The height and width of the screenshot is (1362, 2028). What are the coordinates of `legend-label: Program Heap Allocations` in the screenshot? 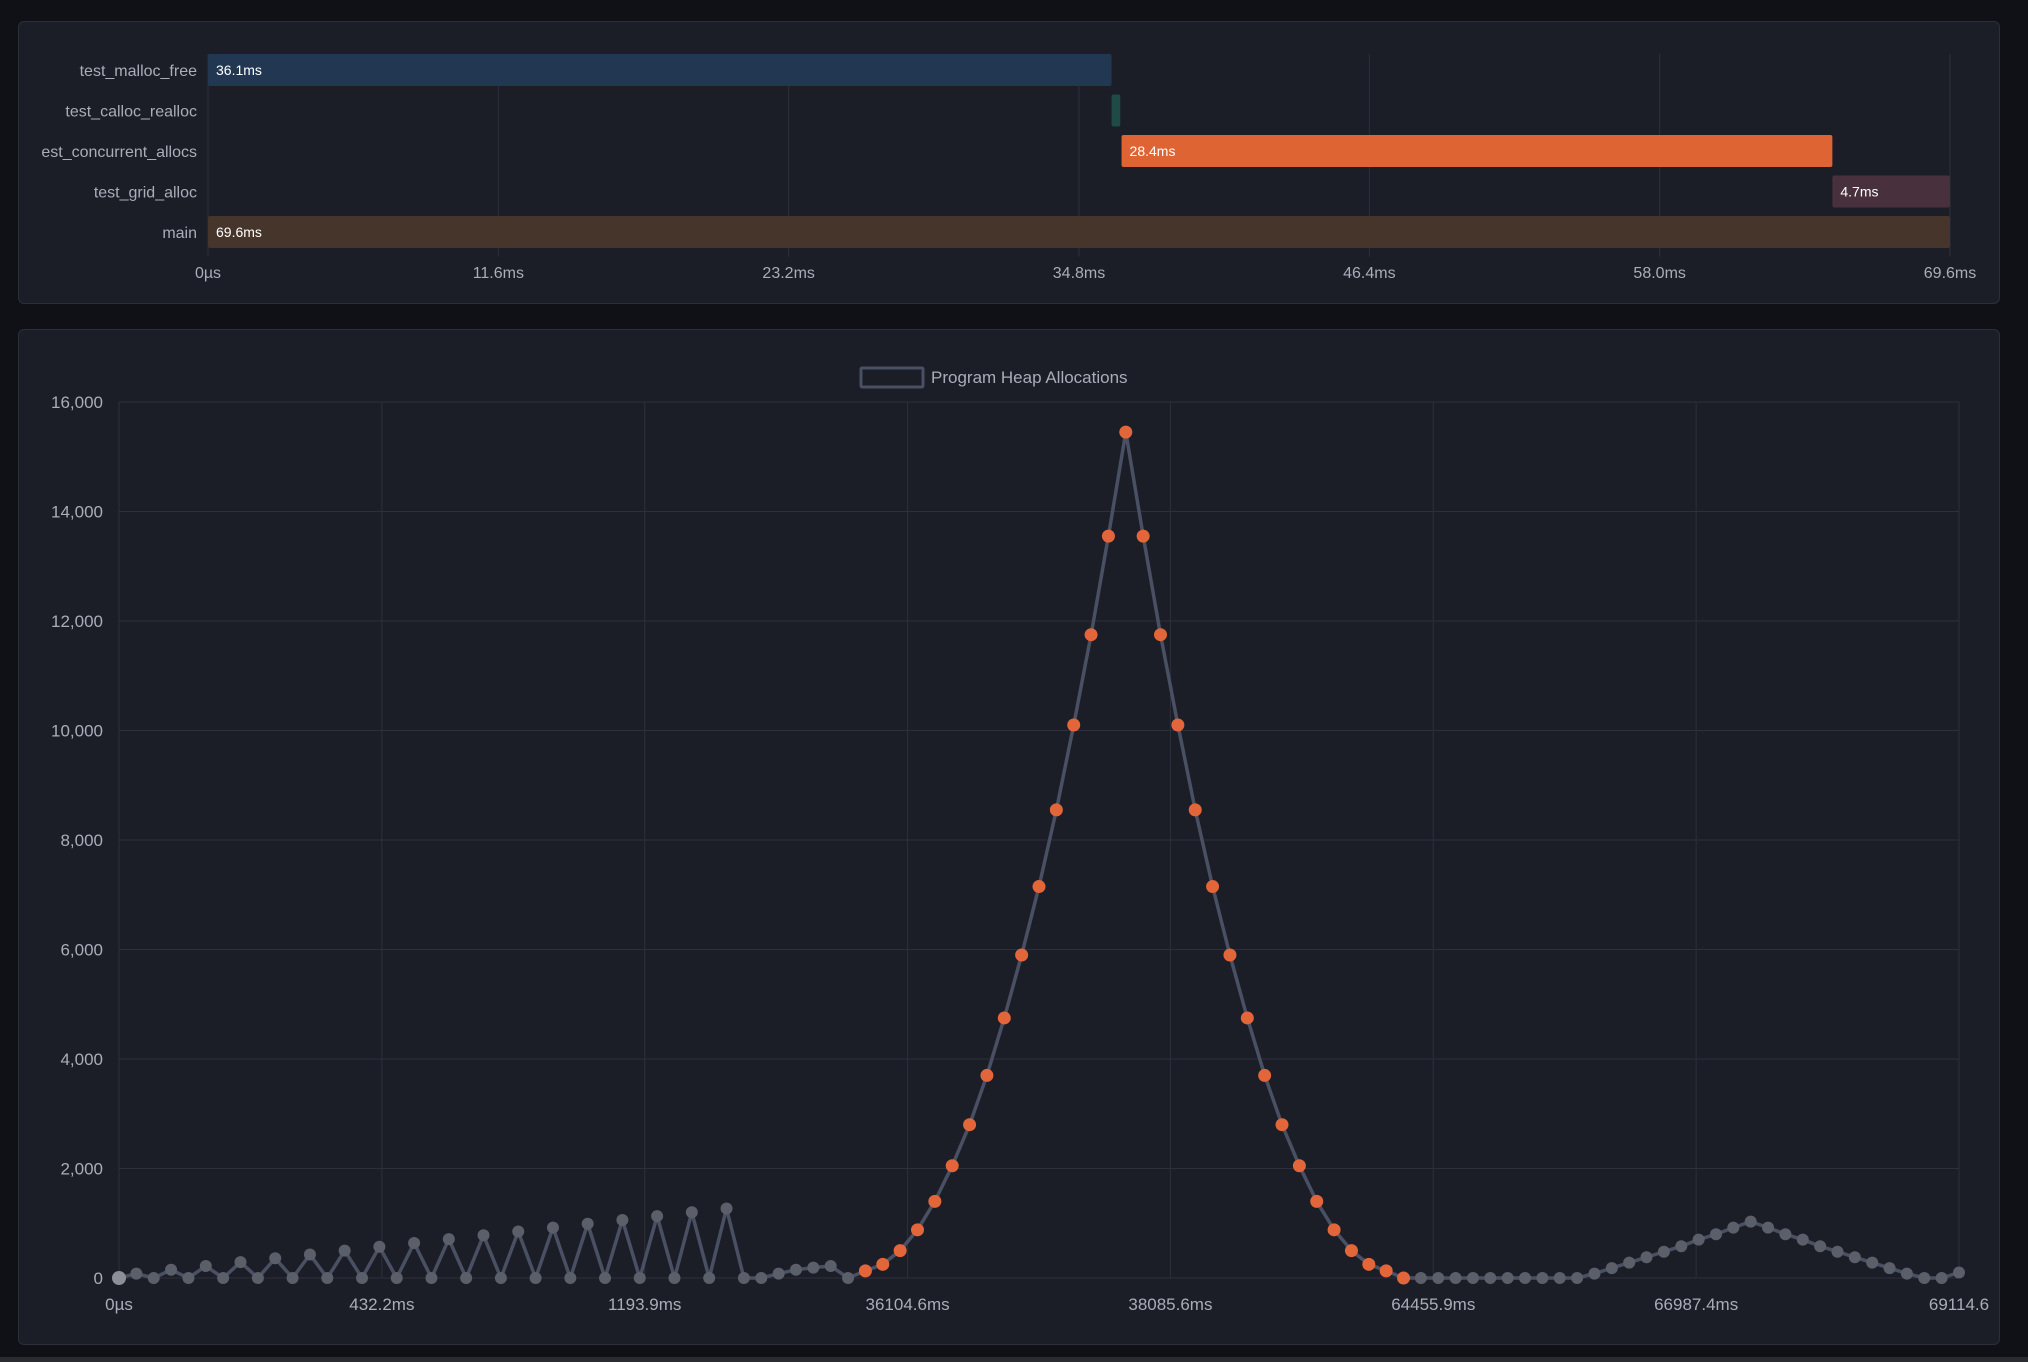 It's located at (1029, 377).